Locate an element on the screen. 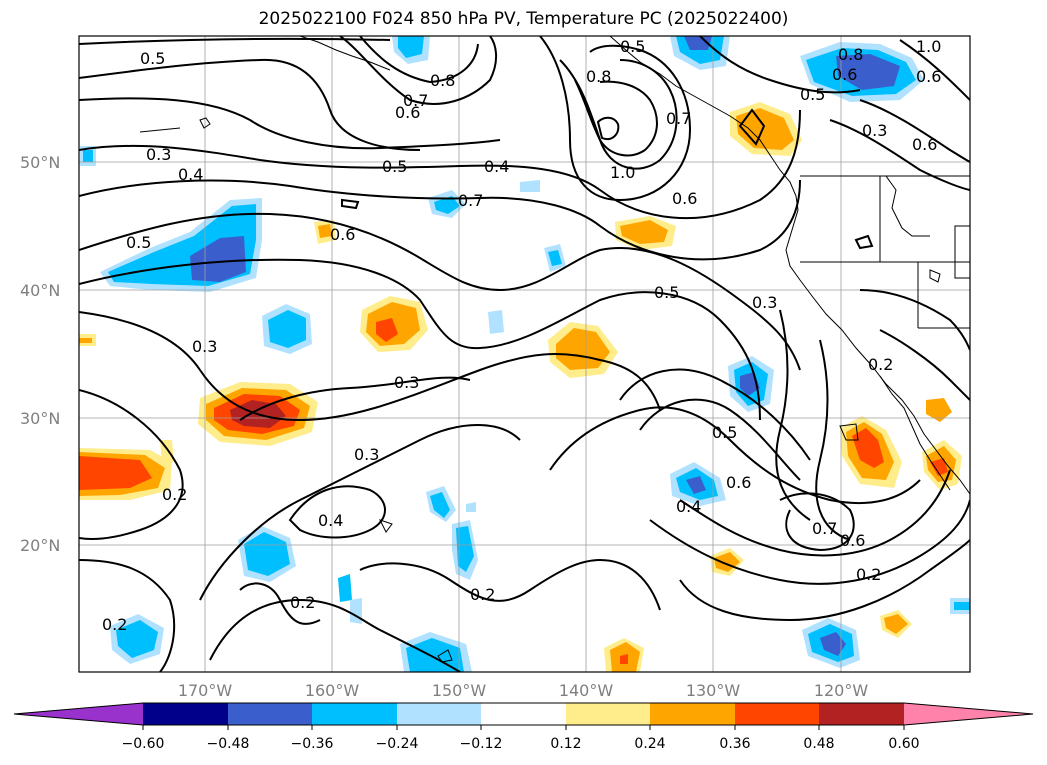  colorbar-tick-label: −0.48 is located at coordinates (228, 744).